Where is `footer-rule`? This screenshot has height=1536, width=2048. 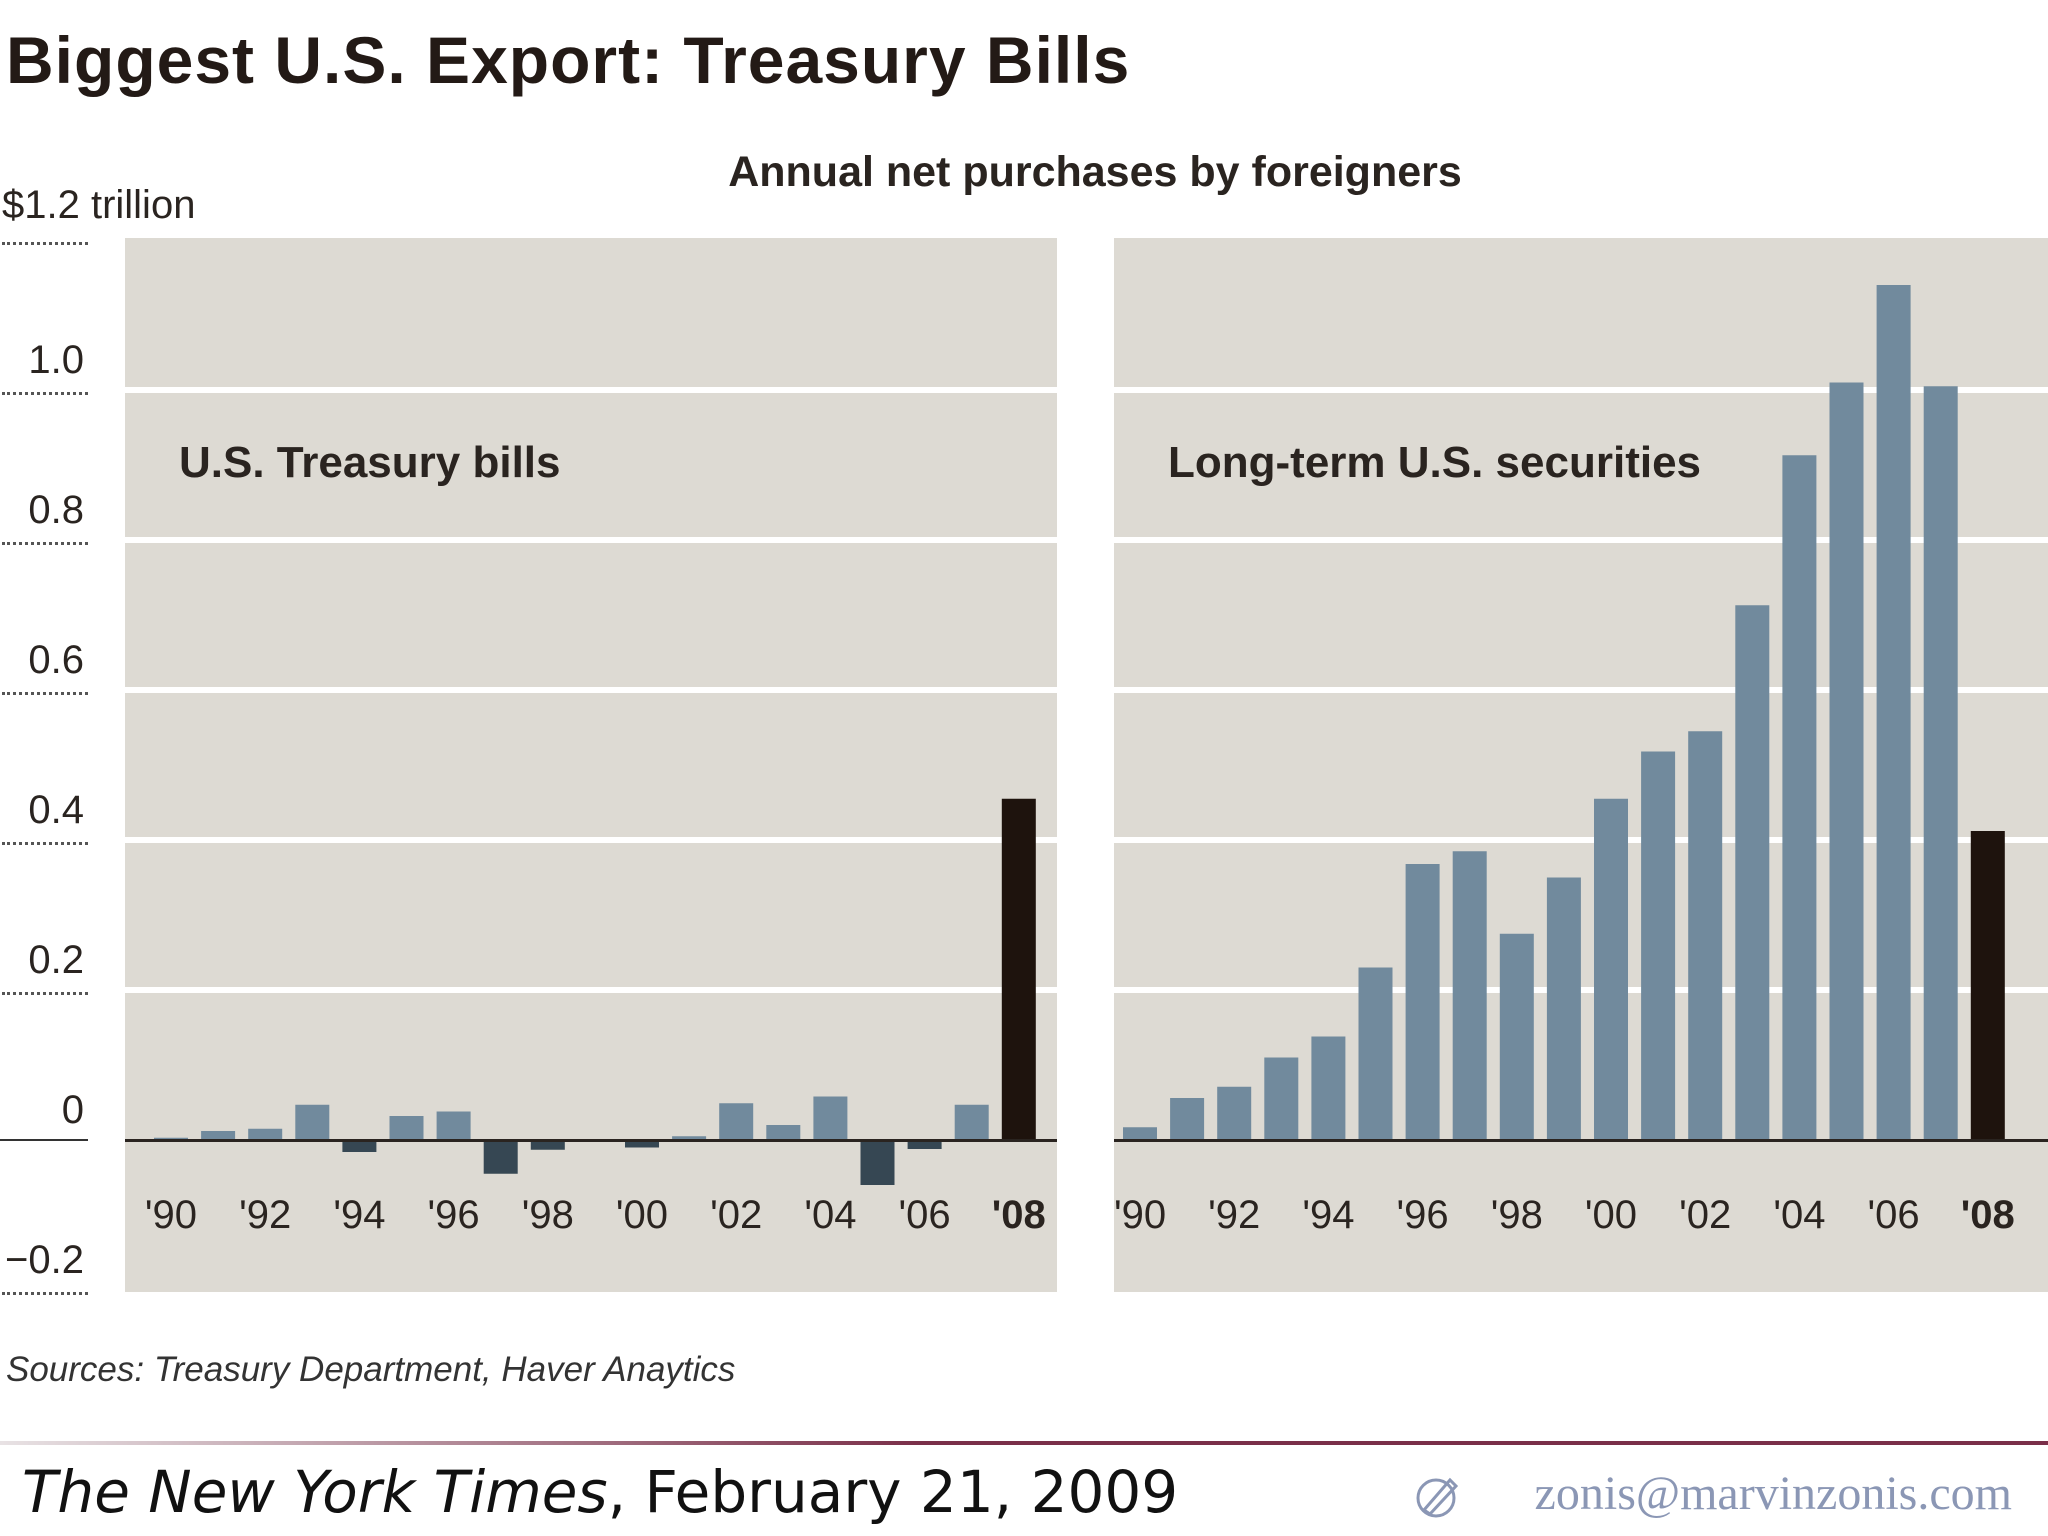
footer-rule is located at coordinates (1024, 1443).